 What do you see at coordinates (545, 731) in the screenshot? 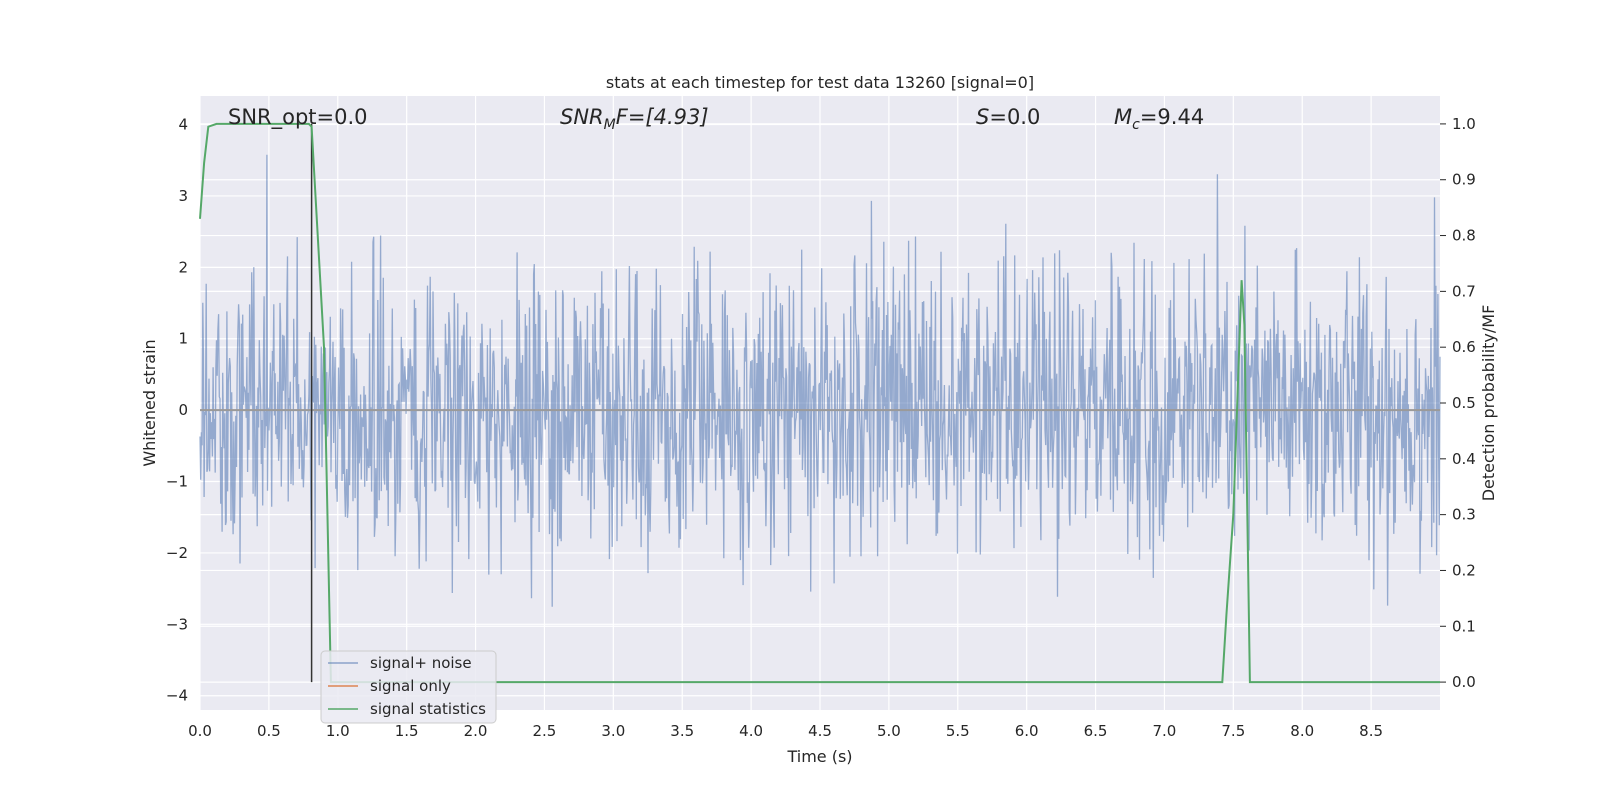
I see `x-tick-label: 2.5` at bounding box center [545, 731].